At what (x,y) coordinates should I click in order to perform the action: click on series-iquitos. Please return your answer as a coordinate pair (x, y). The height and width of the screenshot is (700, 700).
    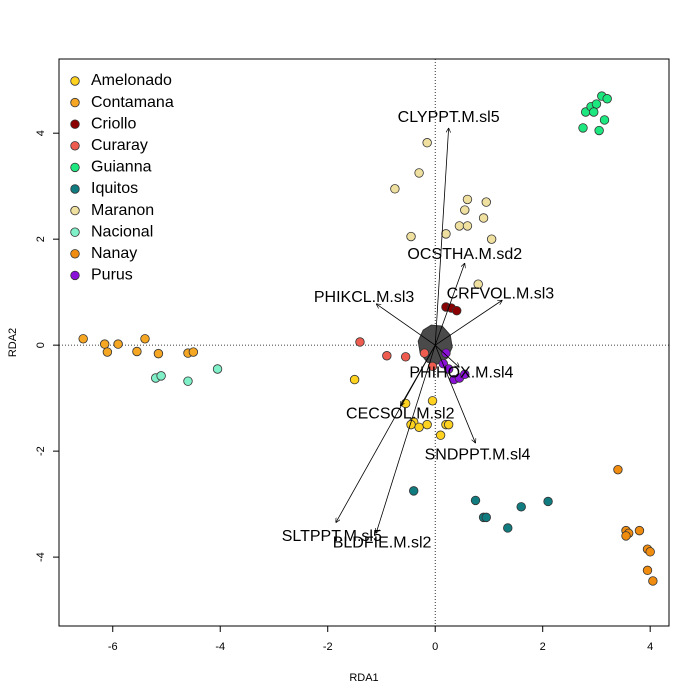
    Looking at the image, I should click on (481, 509).